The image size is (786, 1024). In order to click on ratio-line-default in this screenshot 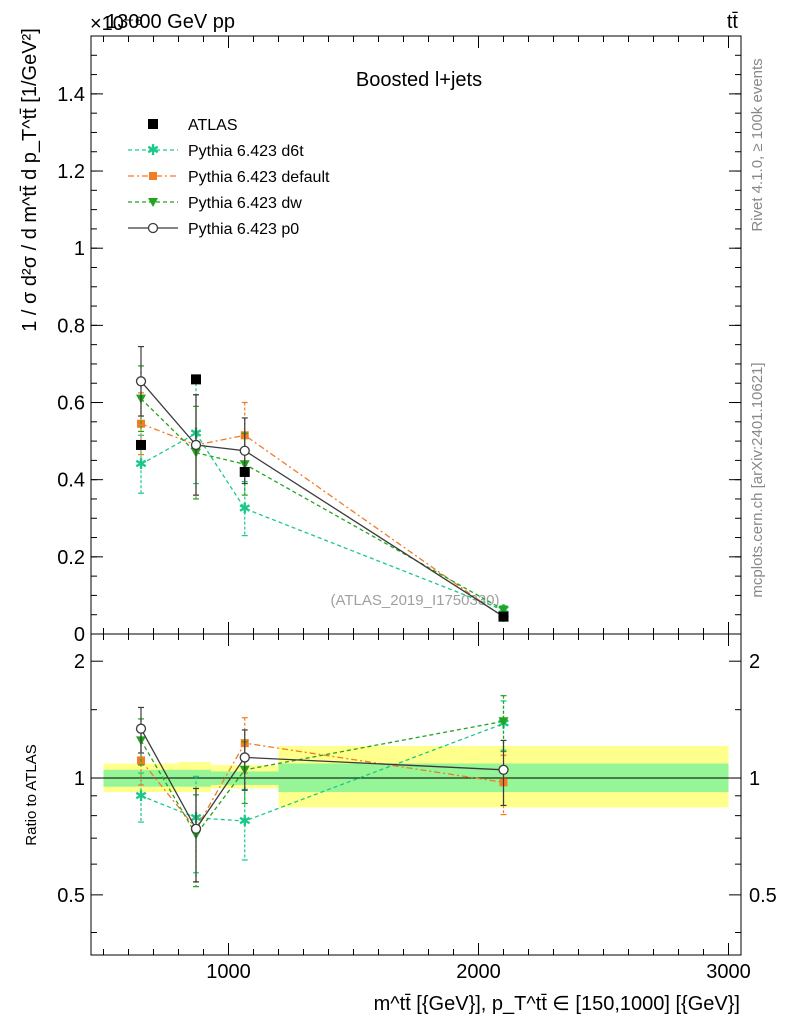, I will do `click(322, 786)`.